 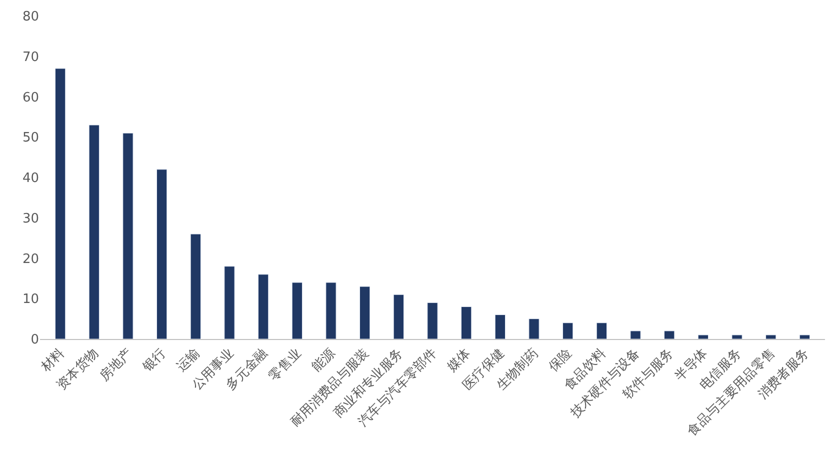 I want to click on x-tick-label: 银行, so click(x=155, y=361).